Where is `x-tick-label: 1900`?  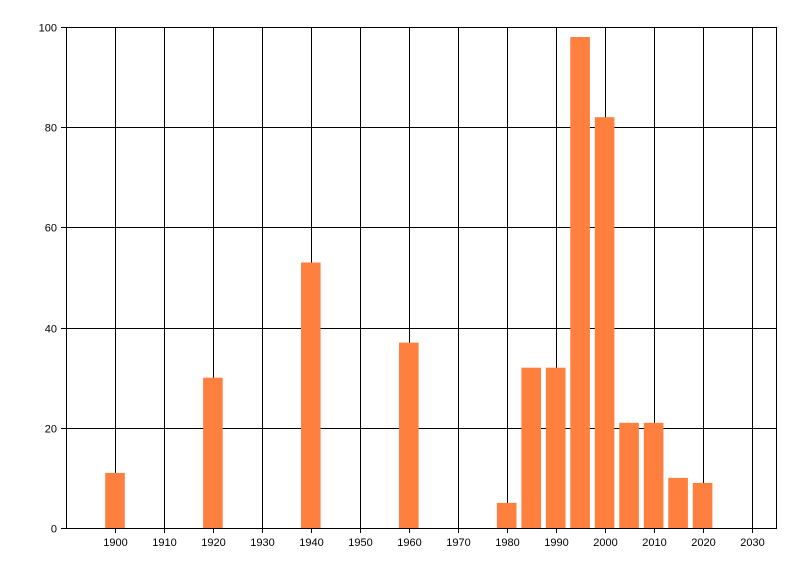 x-tick-label: 1900 is located at coordinates (115, 543).